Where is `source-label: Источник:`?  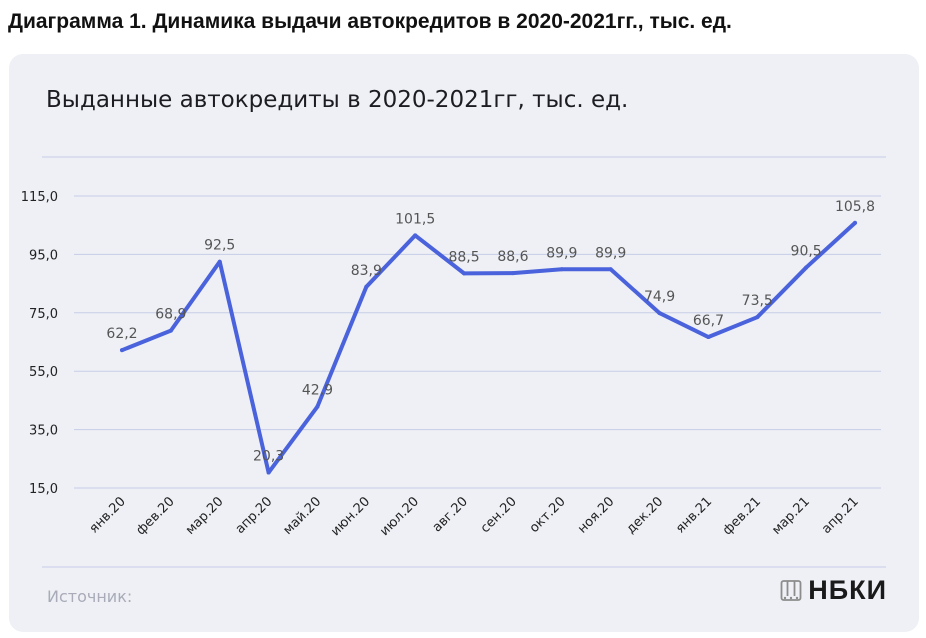
source-label: Источник: is located at coordinates (90, 596).